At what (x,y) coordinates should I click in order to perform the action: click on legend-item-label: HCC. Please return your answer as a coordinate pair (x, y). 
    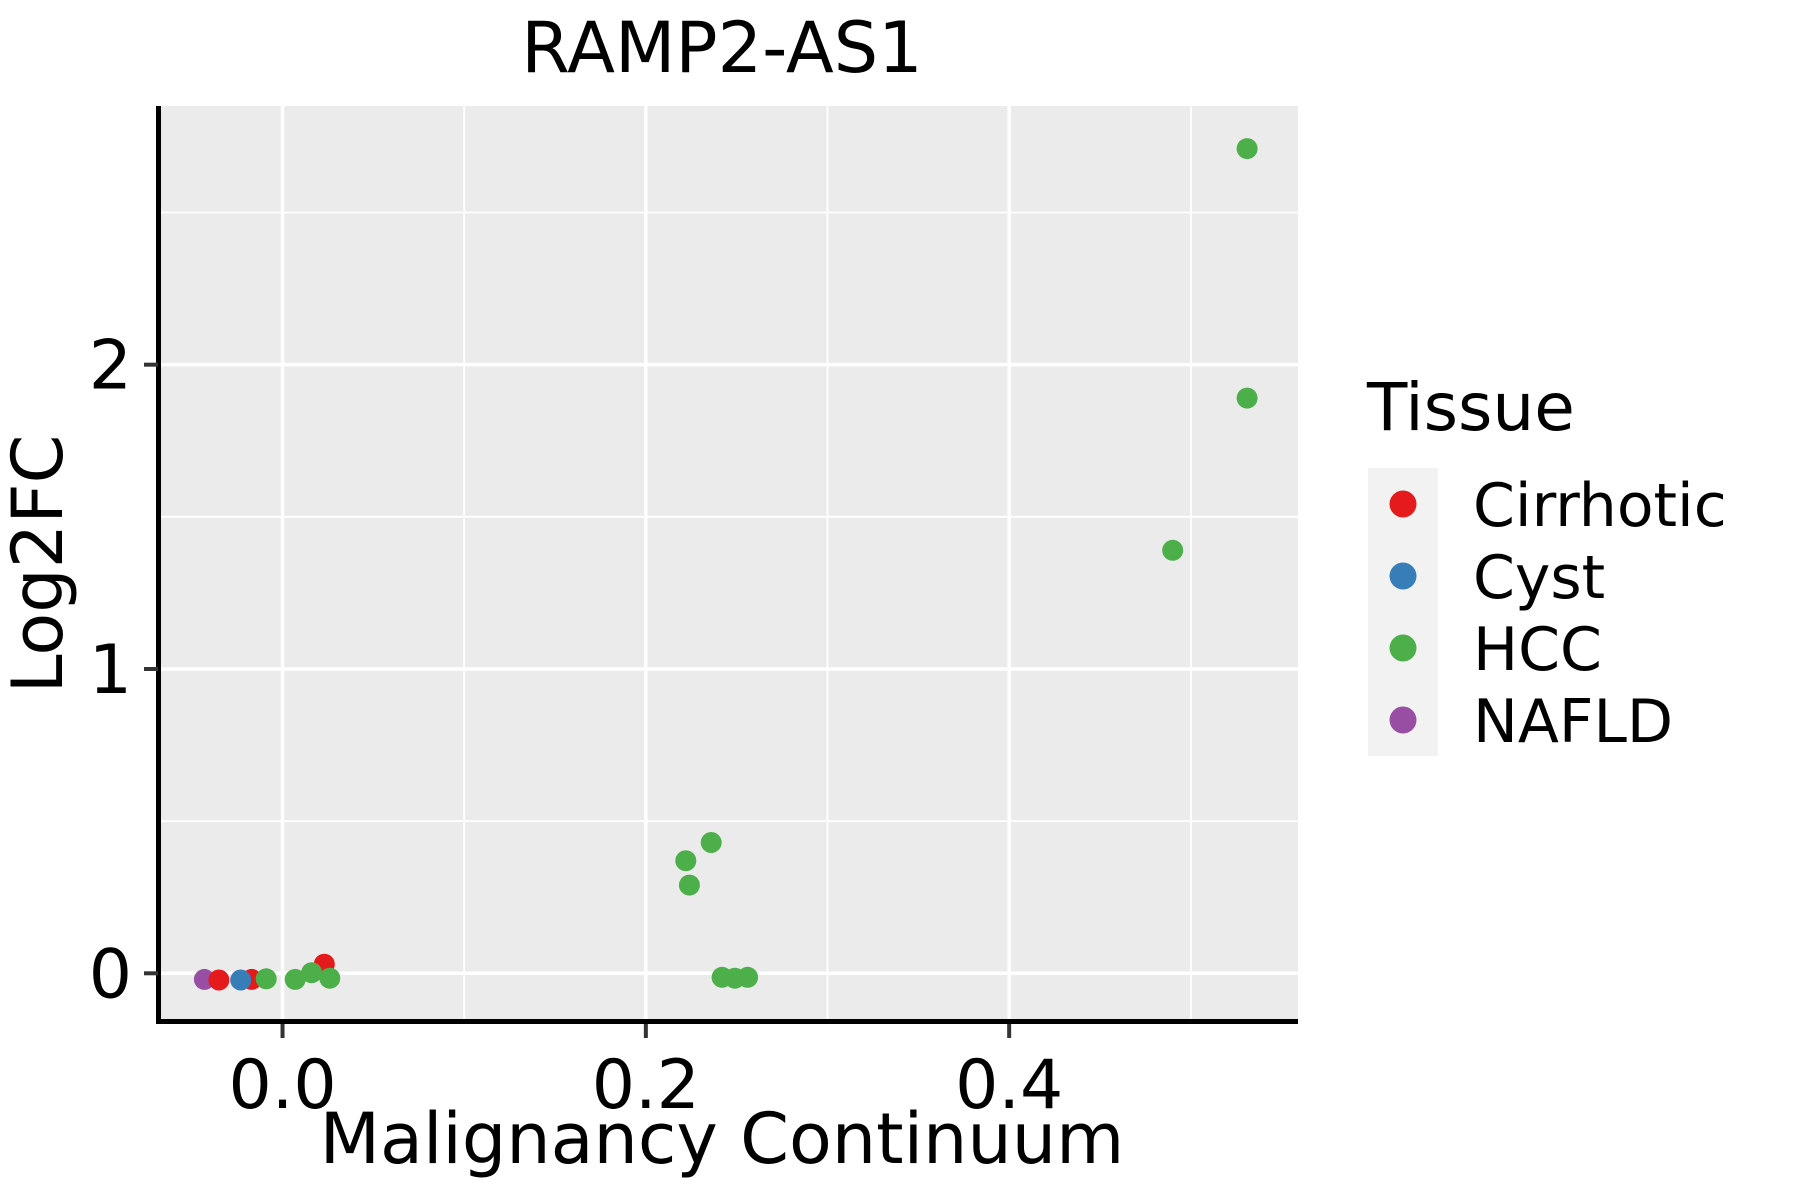
    Looking at the image, I should click on (1537, 650).